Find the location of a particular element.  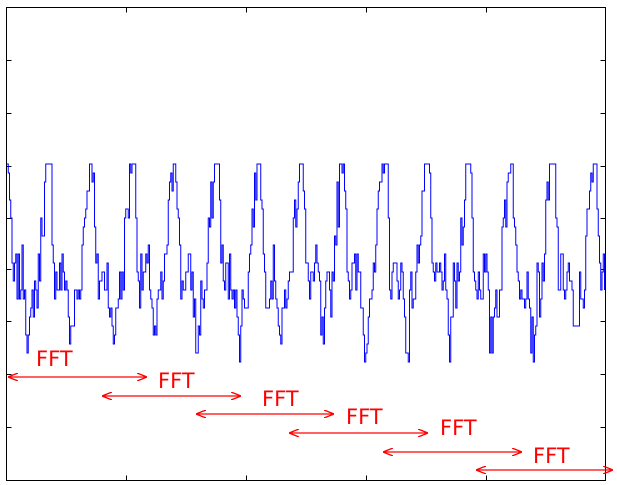

fft-window-1: FFT is located at coordinates (77, 362).